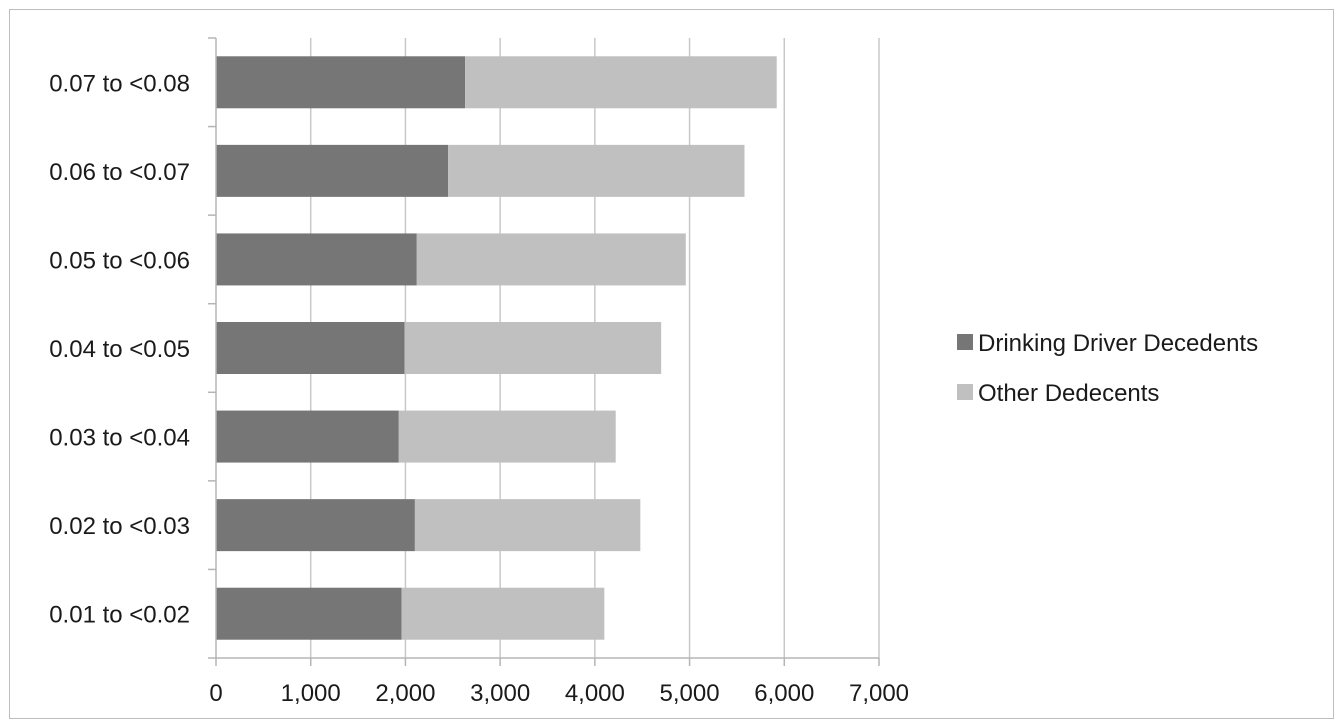  I want to click on x-tick-label: 3,000, so click(500, 693).